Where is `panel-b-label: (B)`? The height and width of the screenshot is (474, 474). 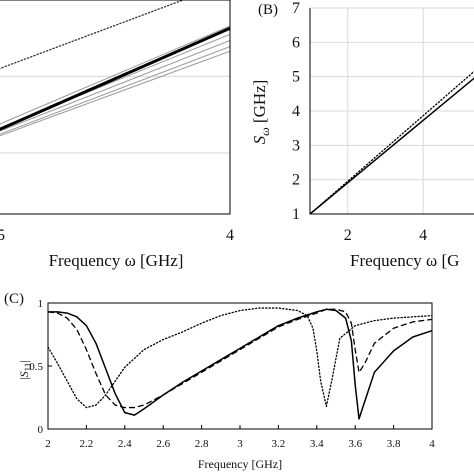 panel-b-label: (B) is located at coordinates (268, 10).